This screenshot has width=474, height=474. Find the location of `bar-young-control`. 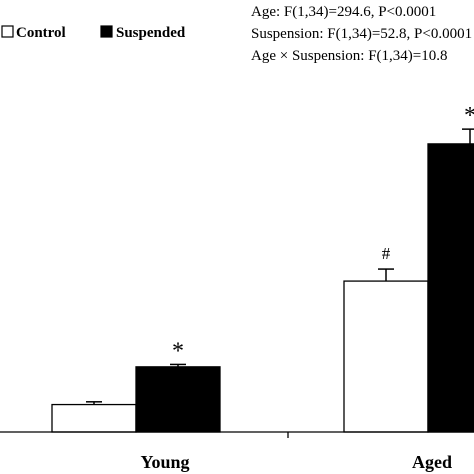

bar-young-control is located at coordinates (94, 418).